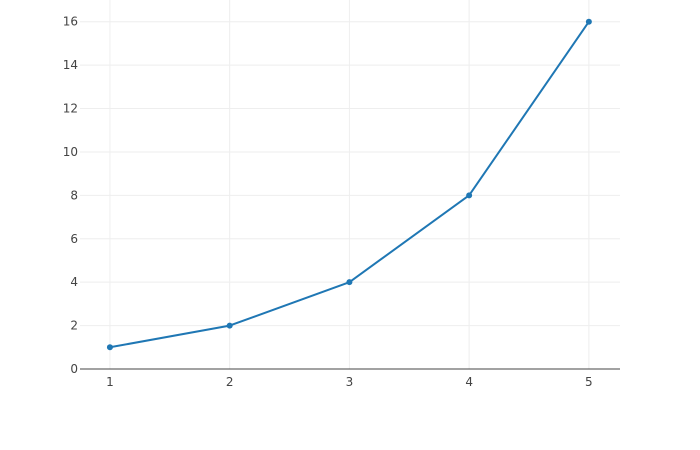  What do you see at coordinates (70, 109) in the screenshot?
I see `y-tick-label: 12` at bounding box center [70, 109].